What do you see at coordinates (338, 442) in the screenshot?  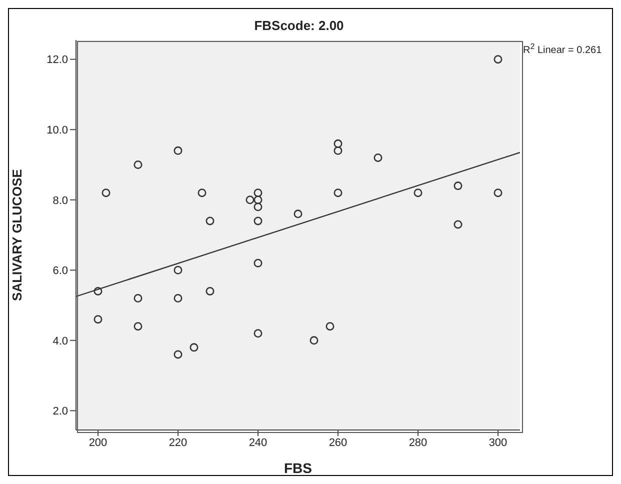 I see `x-tick-label: 260` at bounding box center [338, 442].